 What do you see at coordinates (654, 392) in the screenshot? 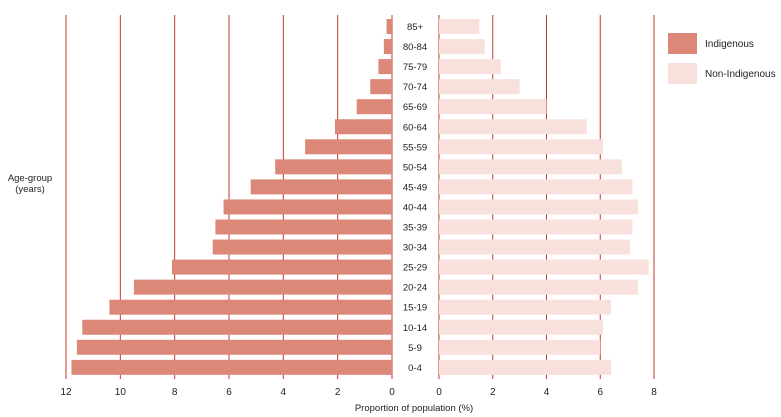
I see `right-tick-label: 8` at bounding box center [654, 392].